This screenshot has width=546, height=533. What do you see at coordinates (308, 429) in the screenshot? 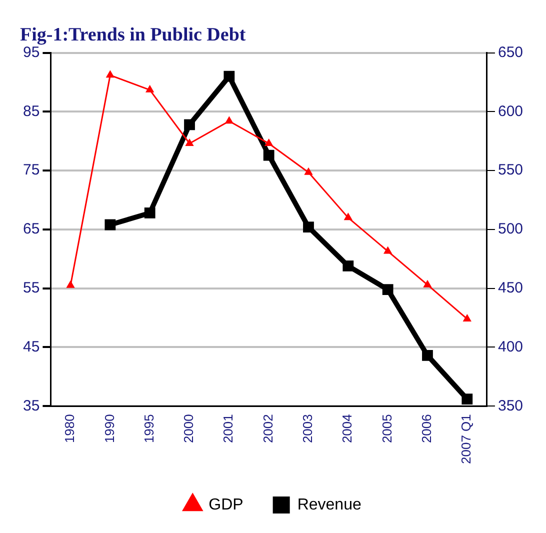
I see `x-tick-label: 2003` at bounding box center [308, 429].